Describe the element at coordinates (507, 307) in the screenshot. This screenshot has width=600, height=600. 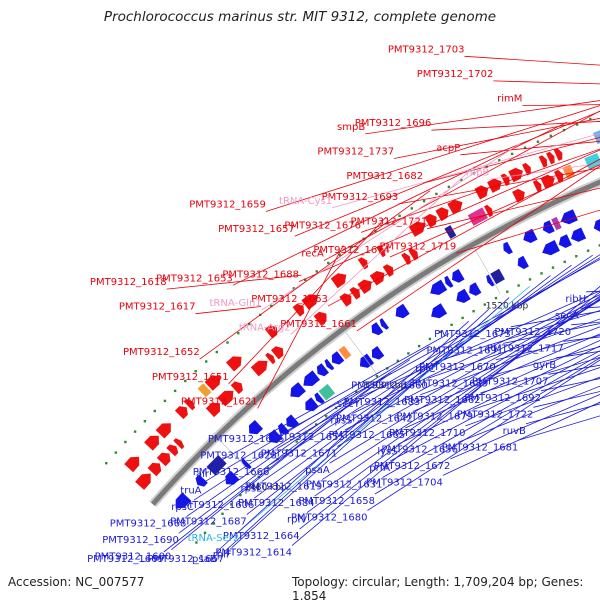
I see `tick-label: 1520 kbp` at that location.